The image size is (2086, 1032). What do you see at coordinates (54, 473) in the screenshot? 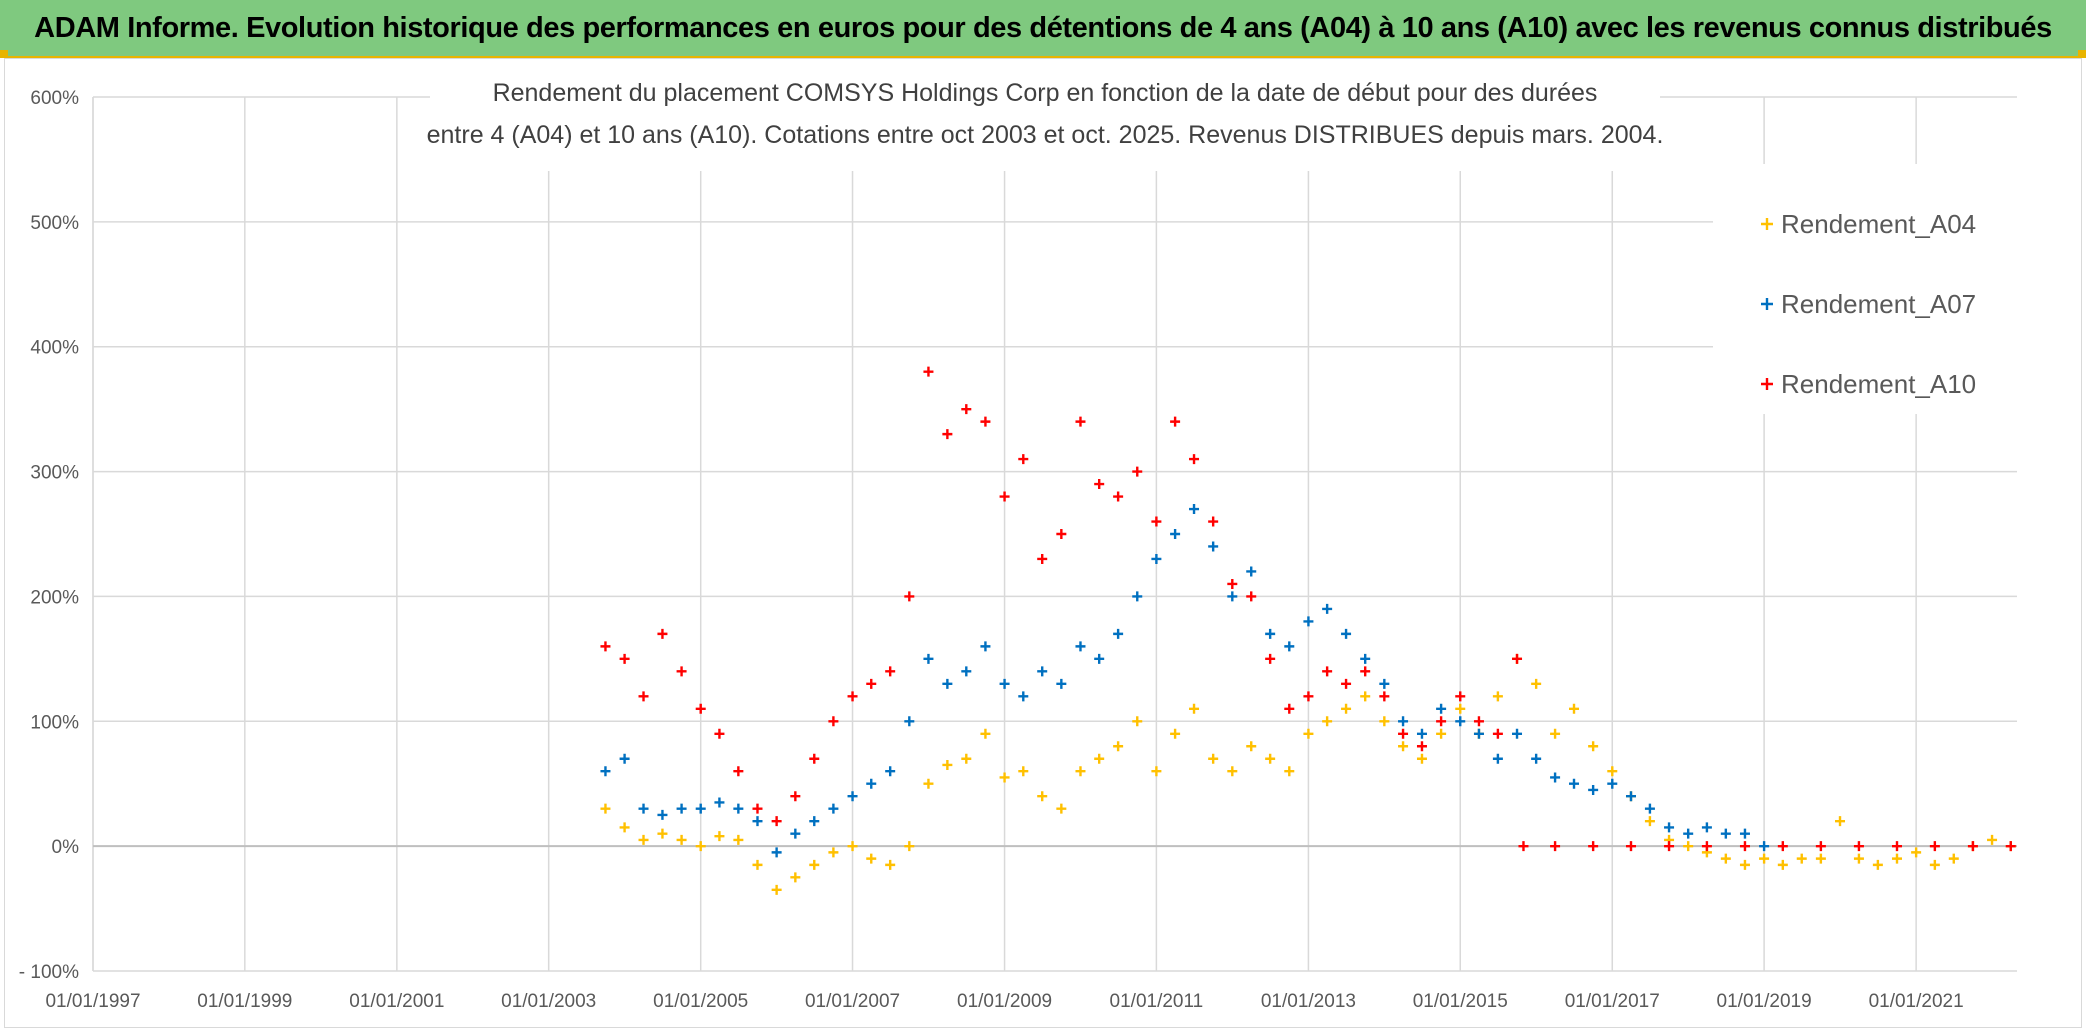
I see `y-tick-label: 300%` at bounding box center [54, 473].